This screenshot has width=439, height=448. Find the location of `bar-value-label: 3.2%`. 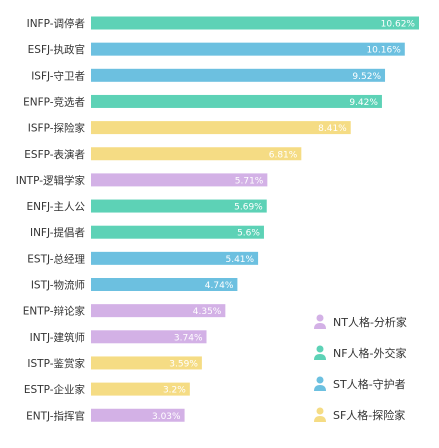

bar-value-label: 3.2% is located at coordinates (174, 391).